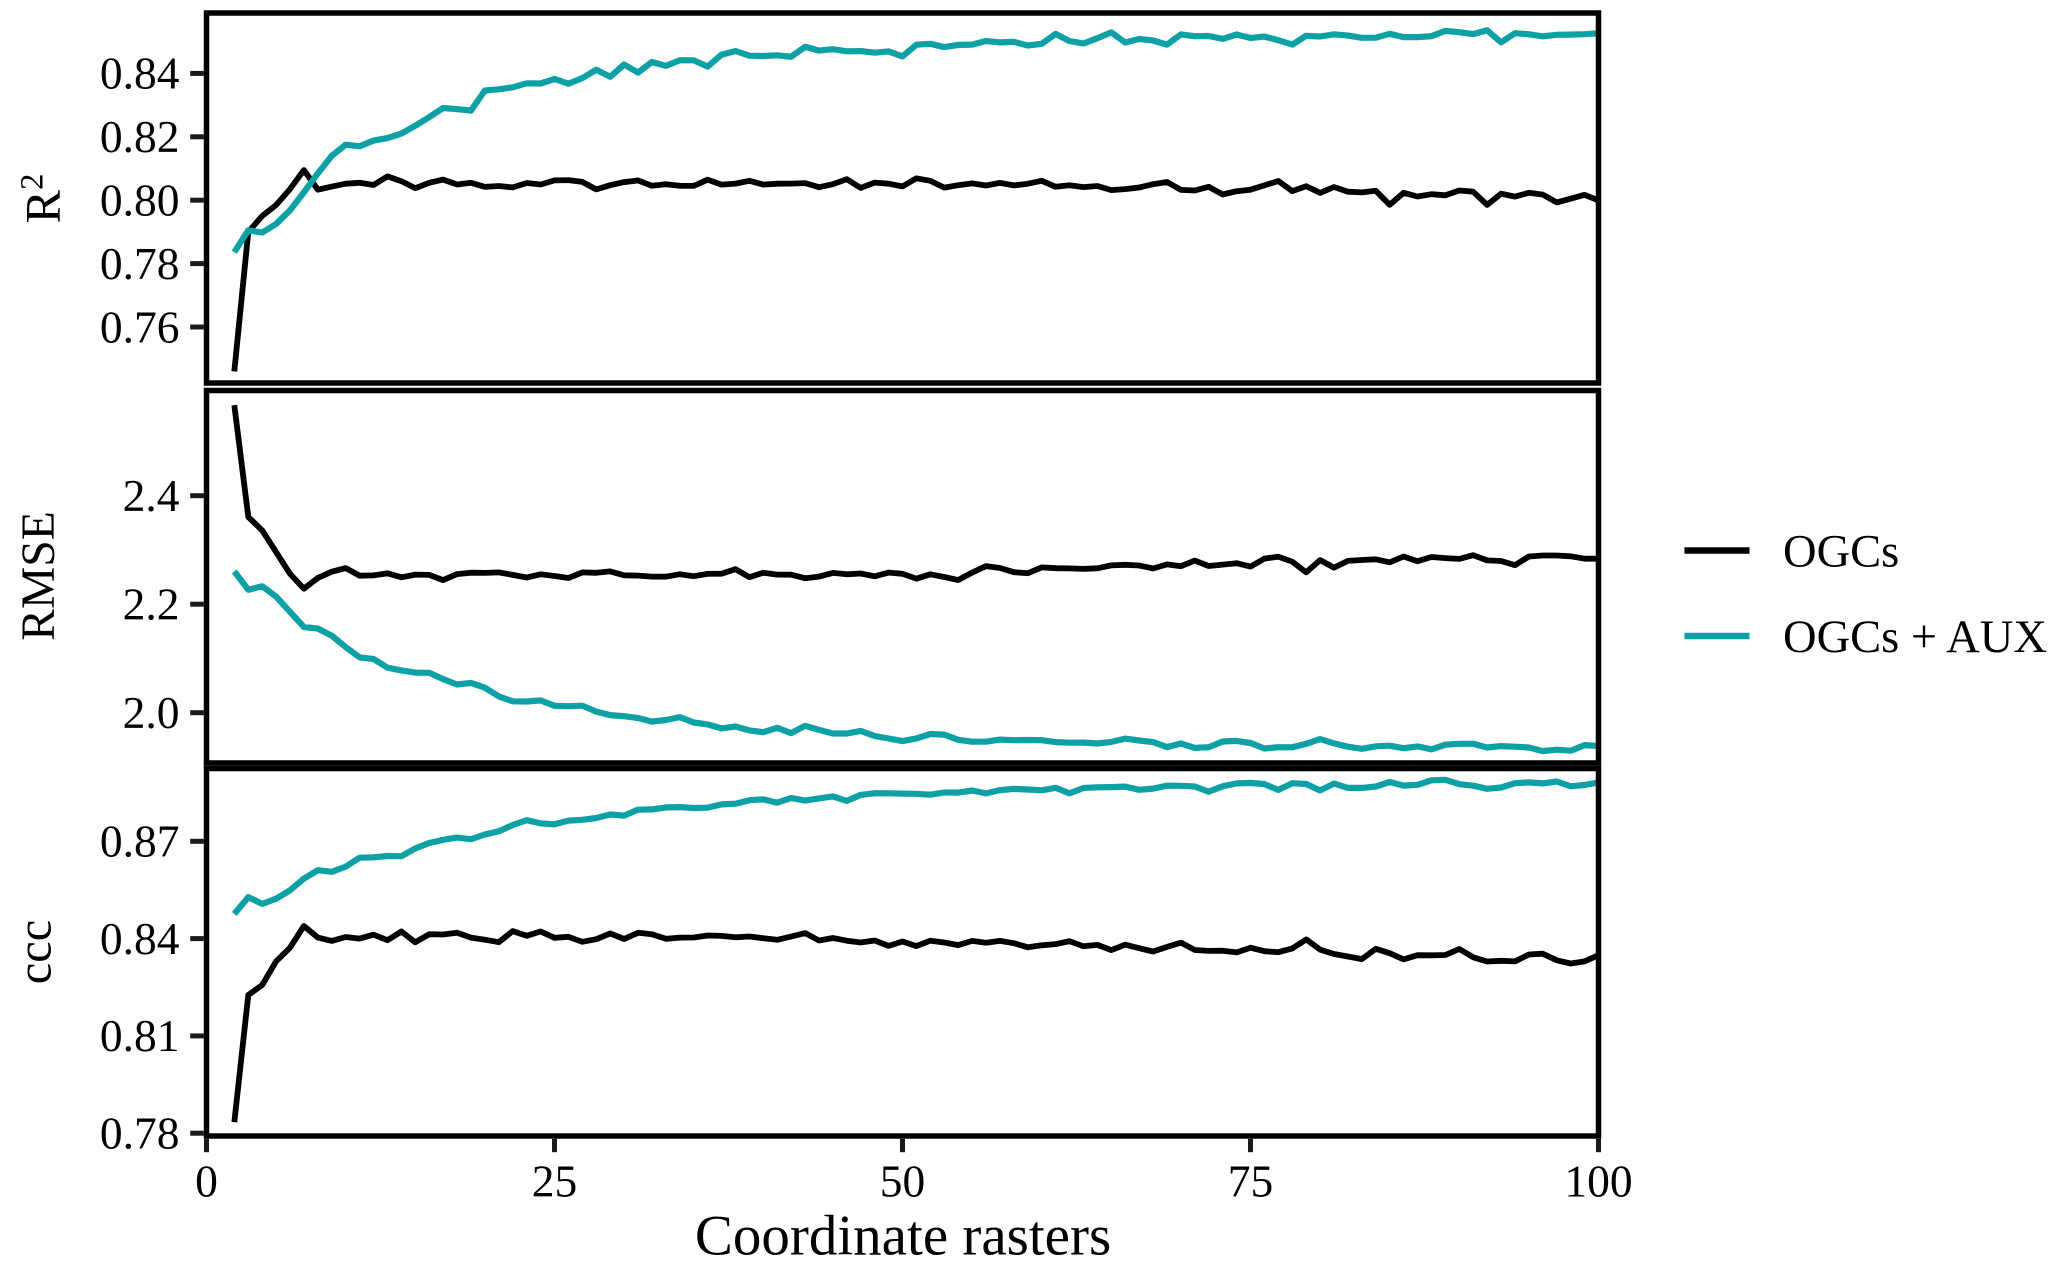 This screenshot has width=2067, height=1270. Describe the element at coordinates (39, 576) in the screenshot. I see `svg-text: RMSE` at that location.